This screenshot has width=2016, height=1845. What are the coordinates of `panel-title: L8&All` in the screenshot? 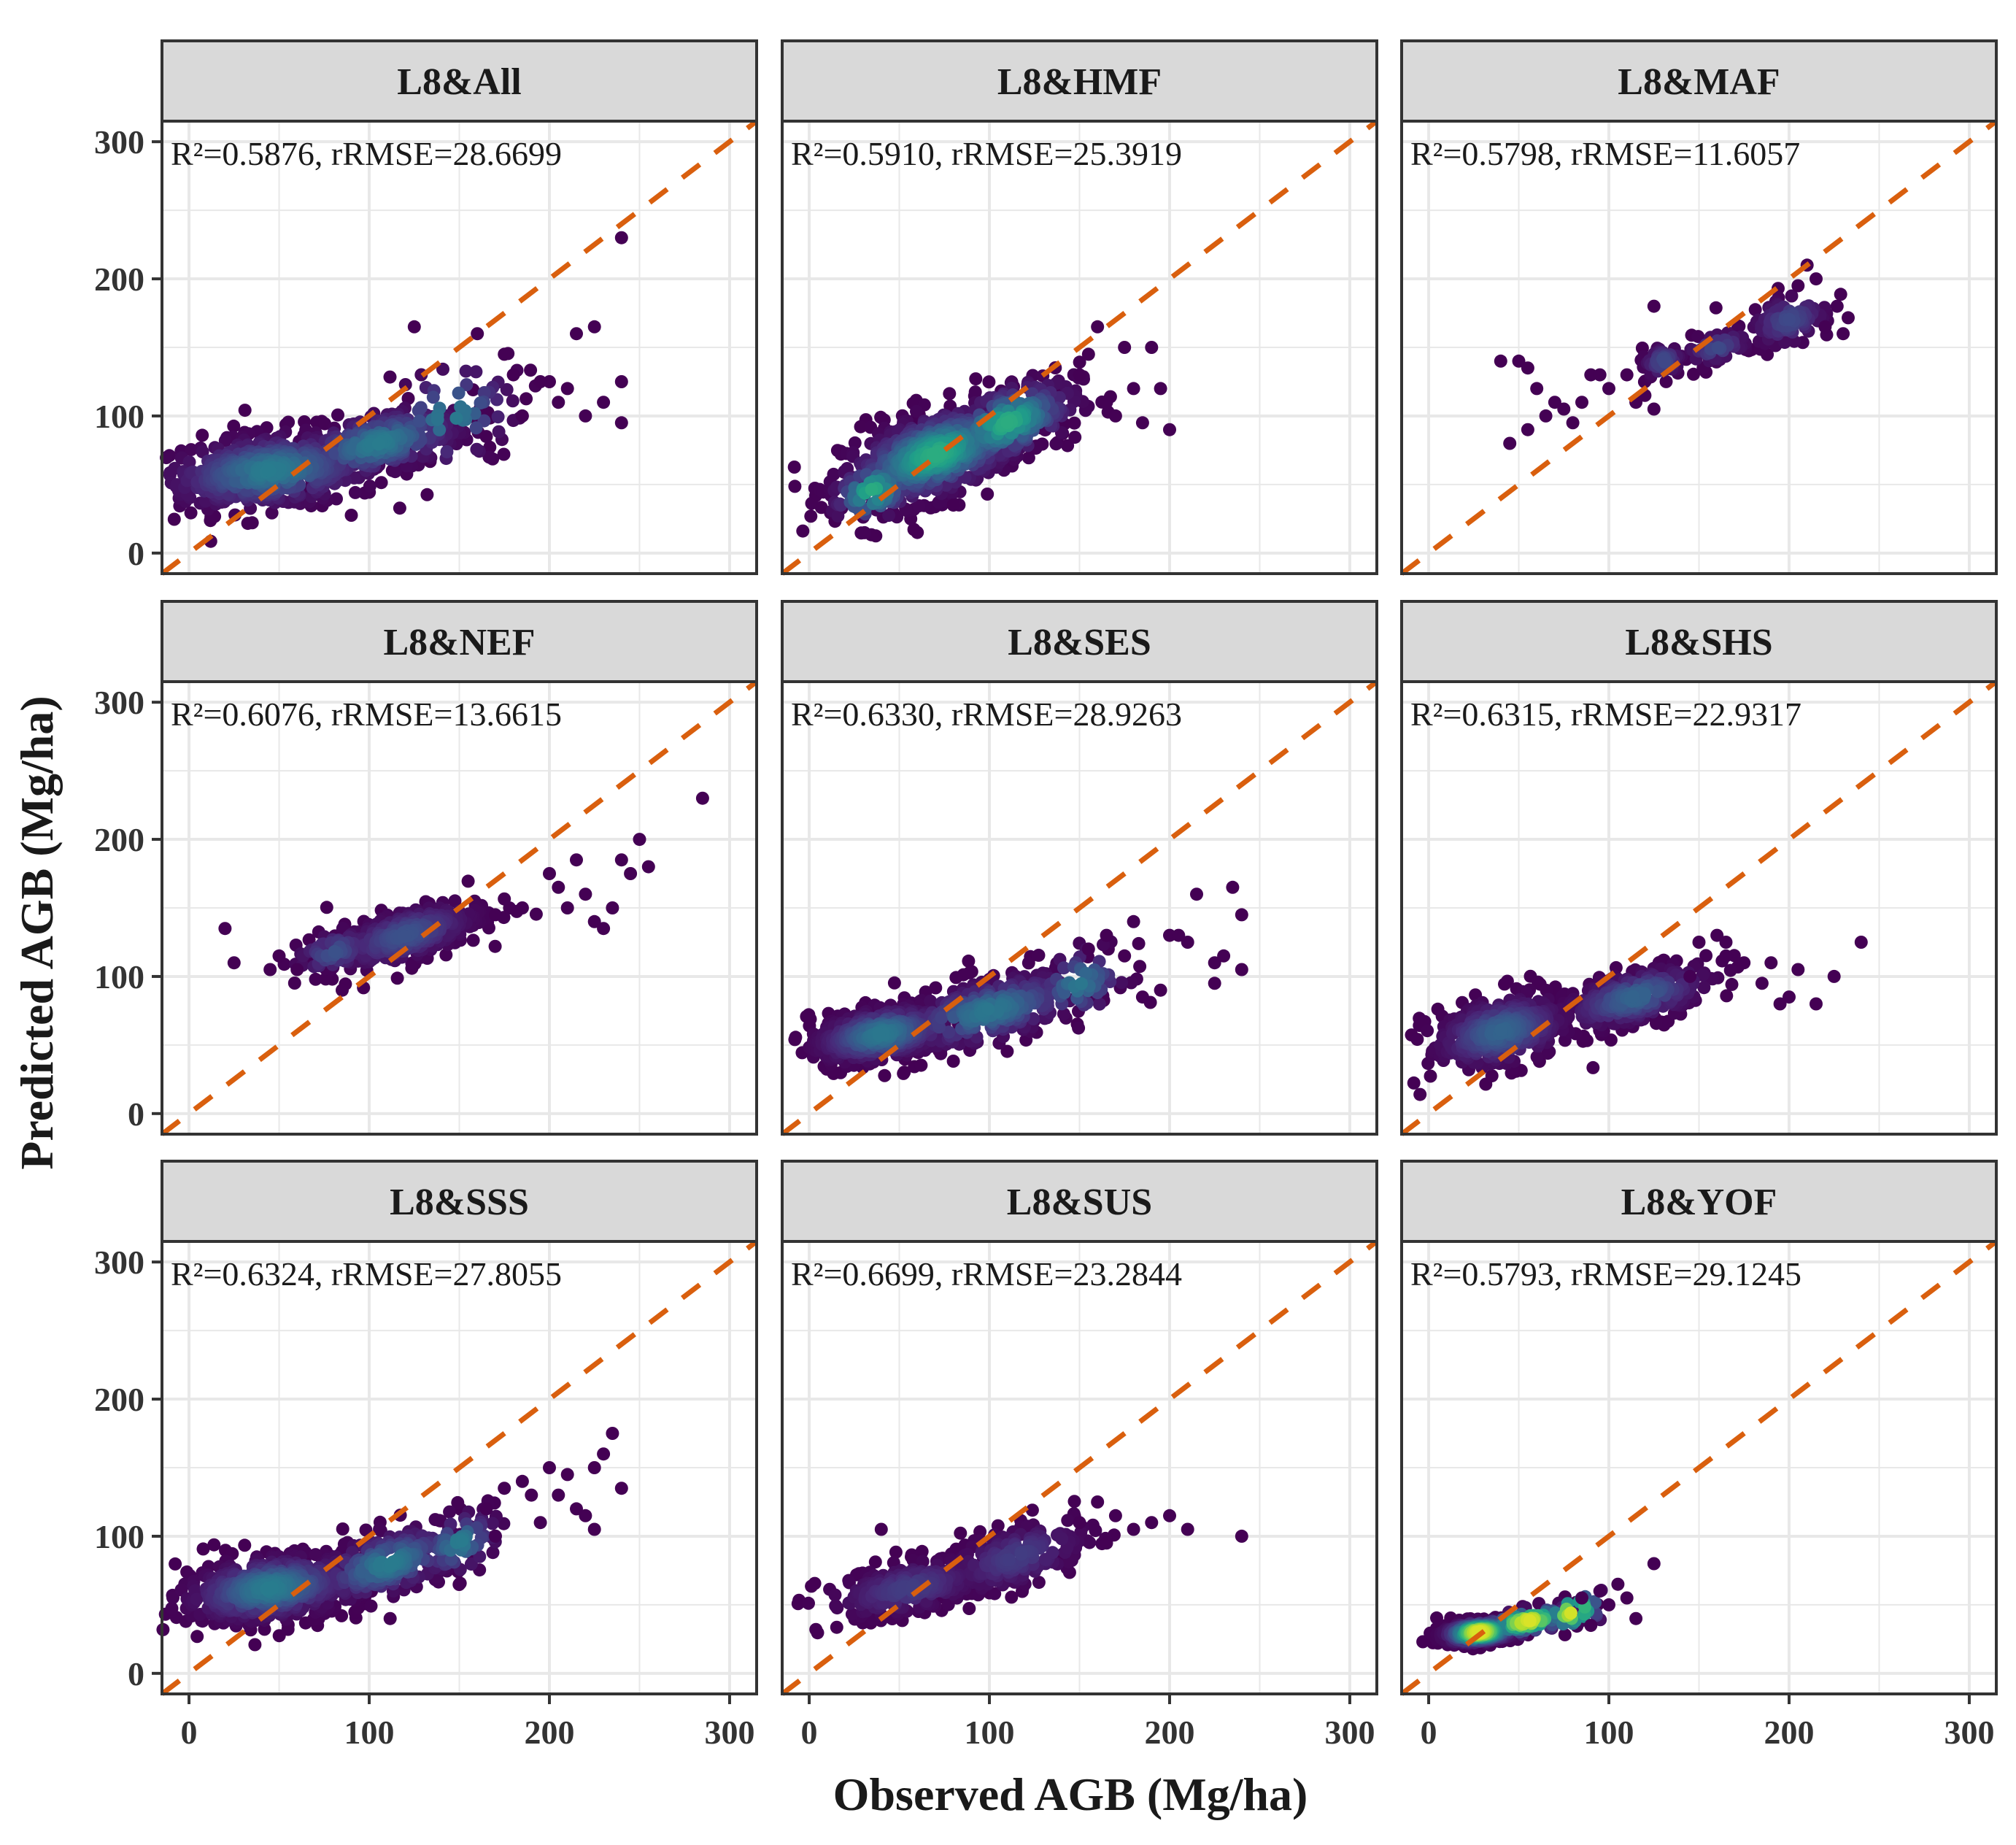 It's located at (459, 82).